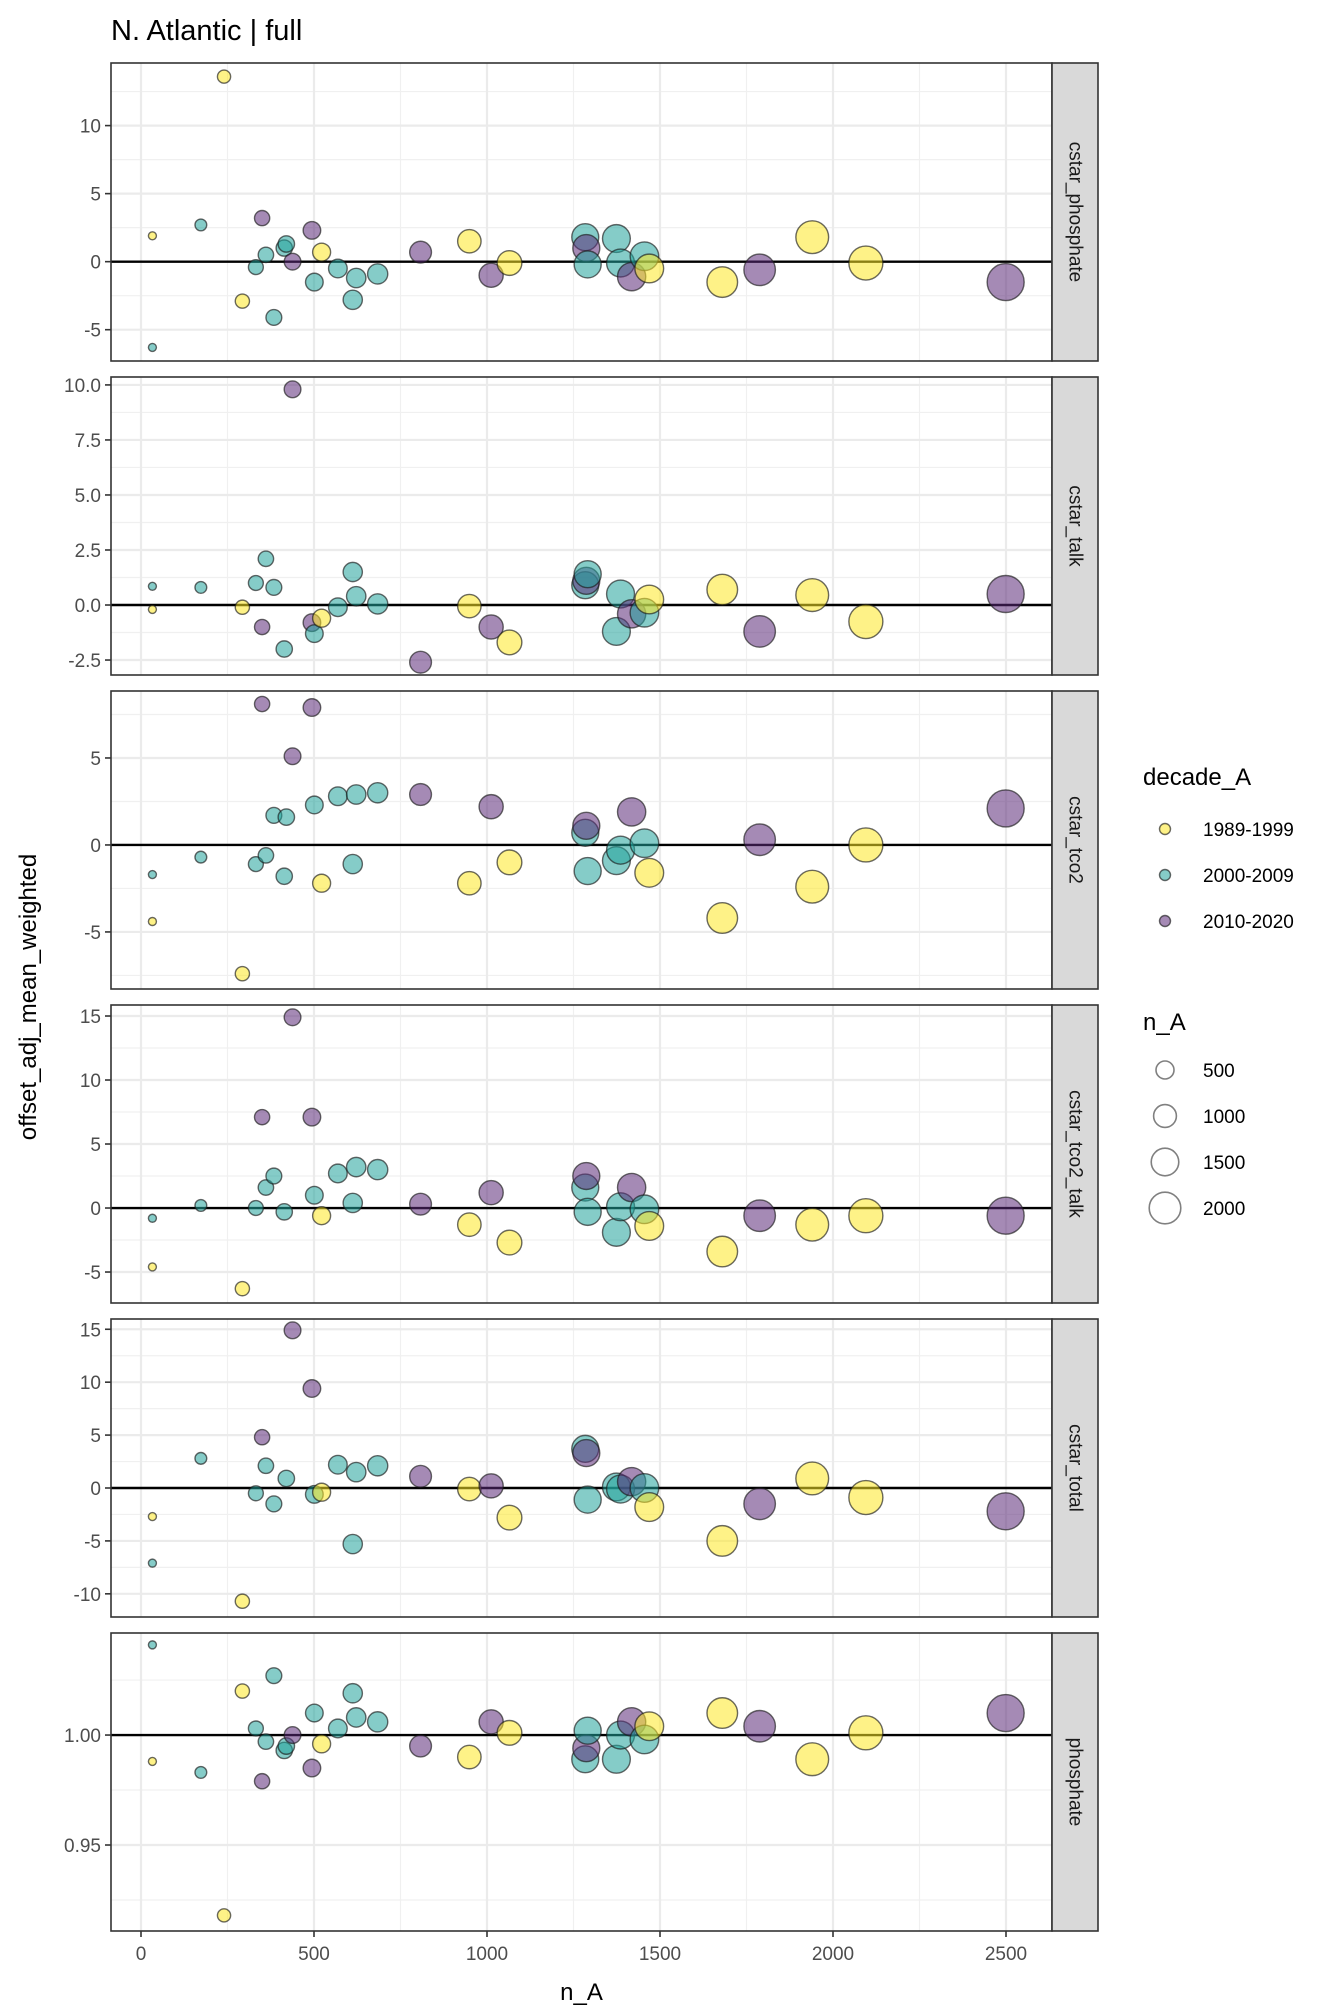 The width and height of the screenshot is (1344, 2016). I want to click on y-tick-label: 1.00, so click(82, 1736).